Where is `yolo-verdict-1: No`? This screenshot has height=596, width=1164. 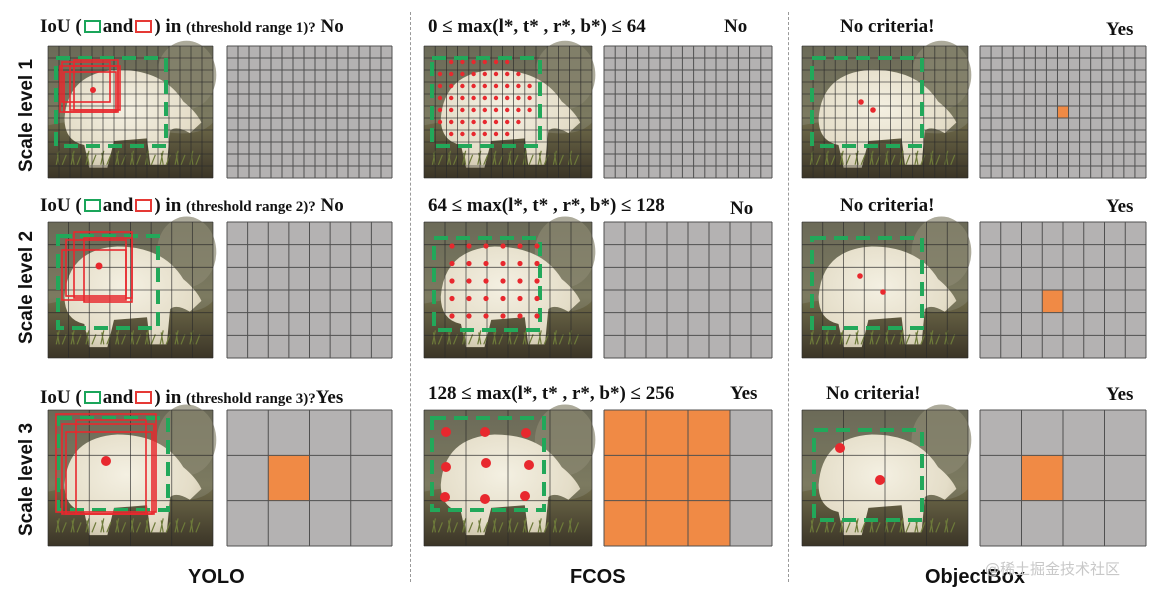
yolo-verdict-1: No is located at coordinates (332, 26).